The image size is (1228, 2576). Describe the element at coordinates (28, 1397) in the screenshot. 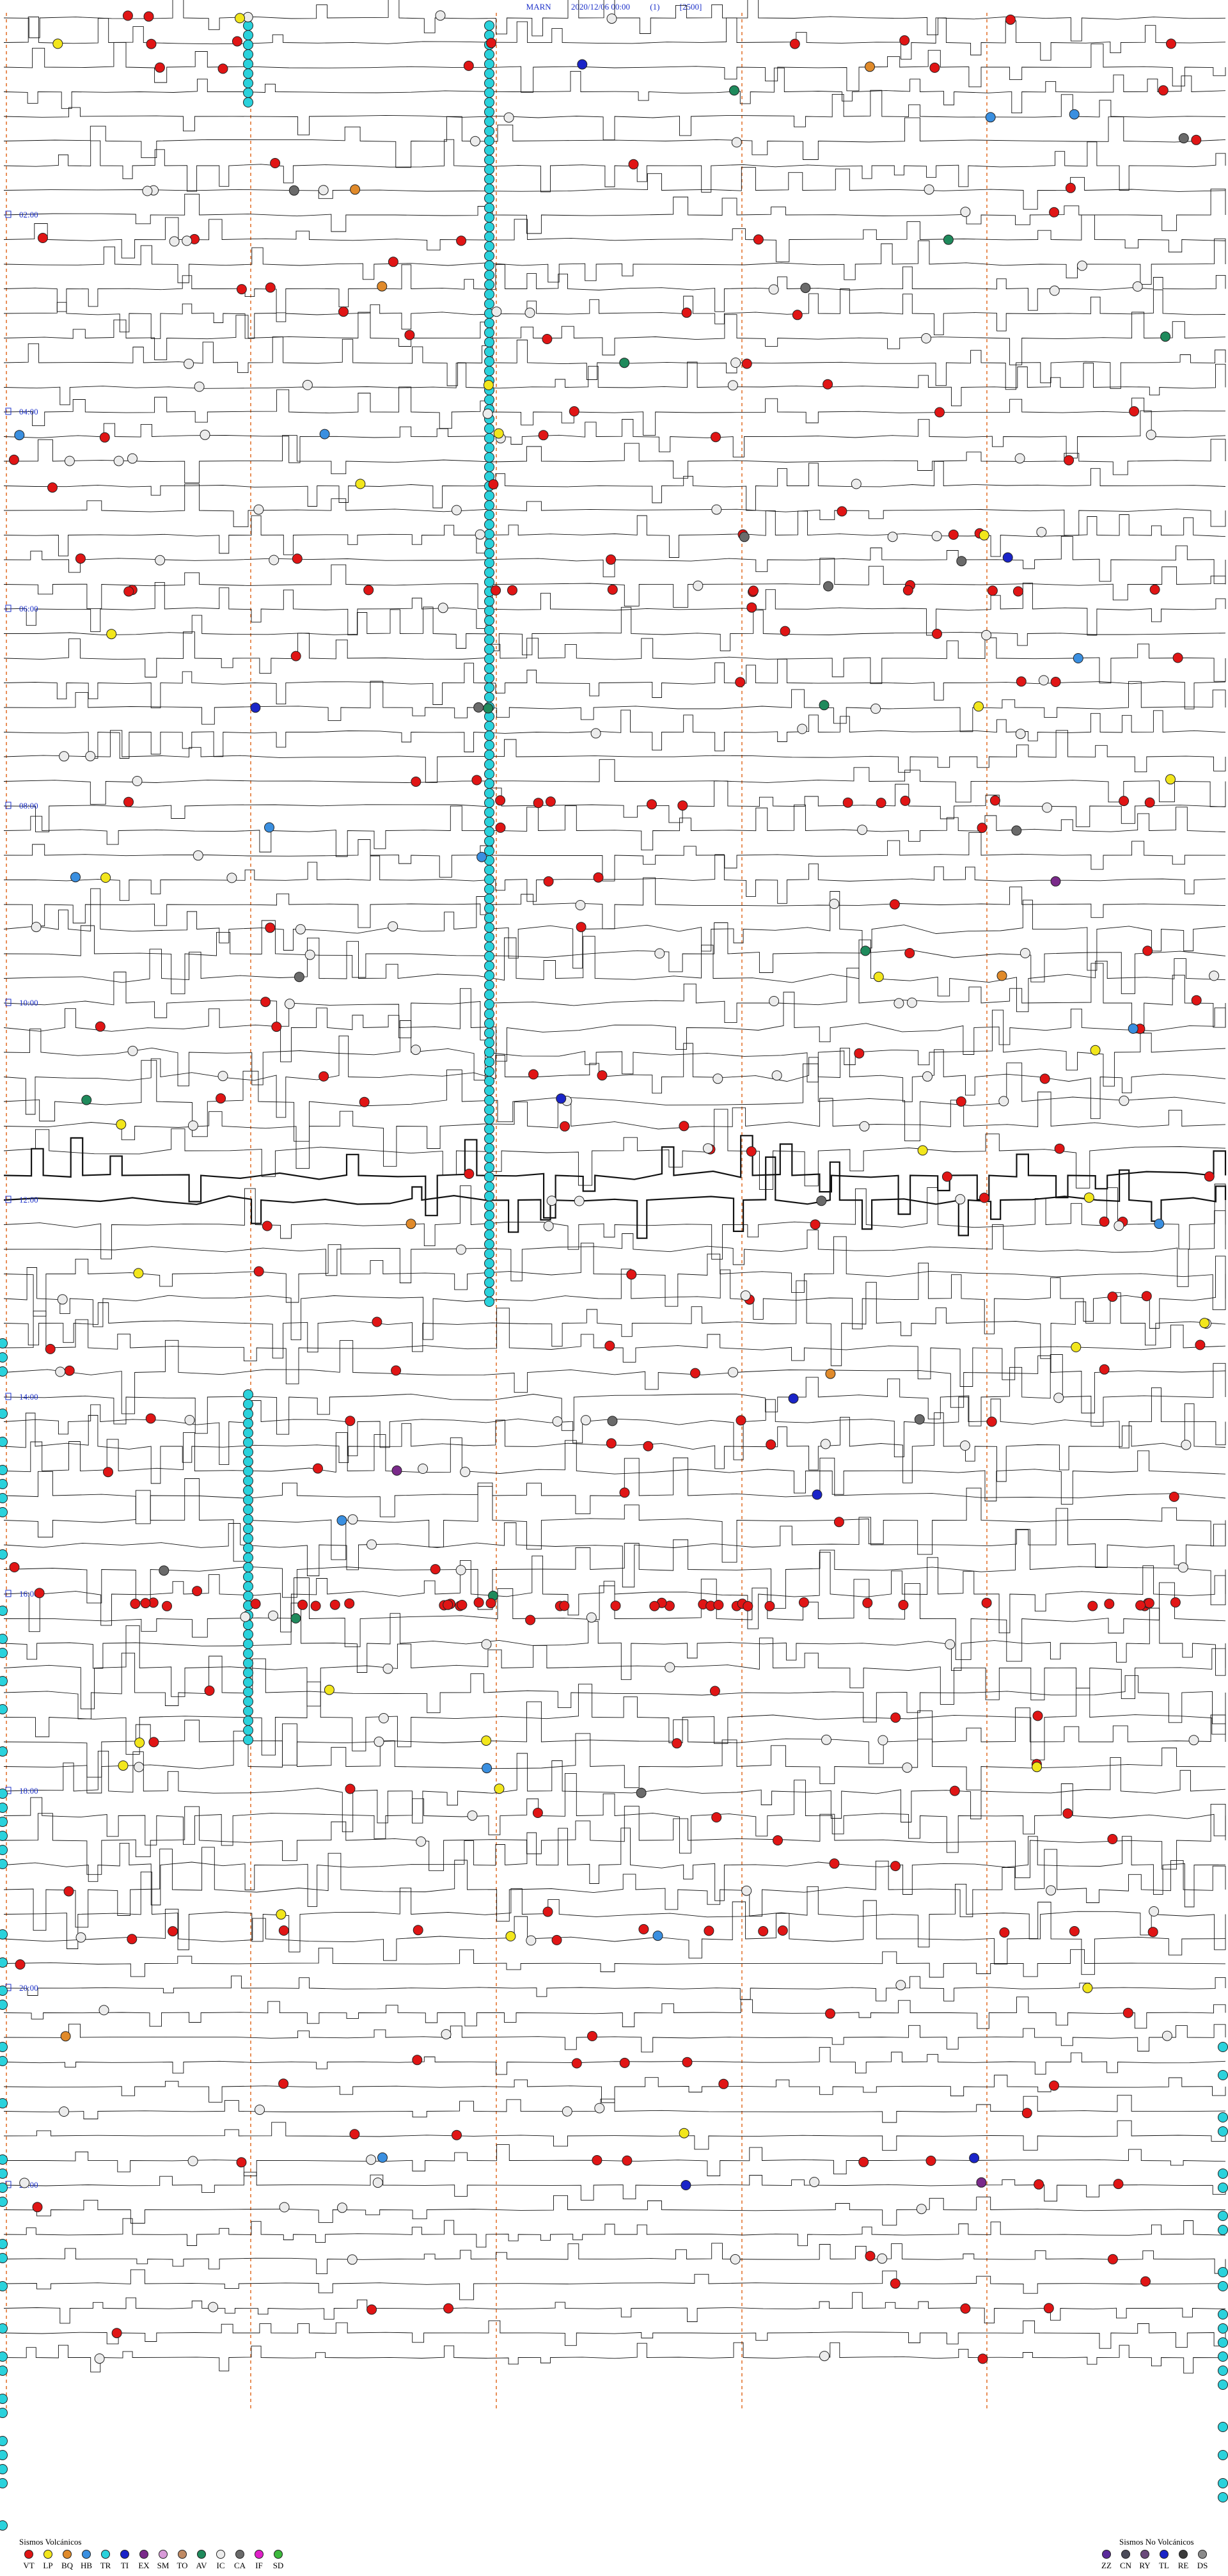

I see `time-label-6: 14:00` at that location.